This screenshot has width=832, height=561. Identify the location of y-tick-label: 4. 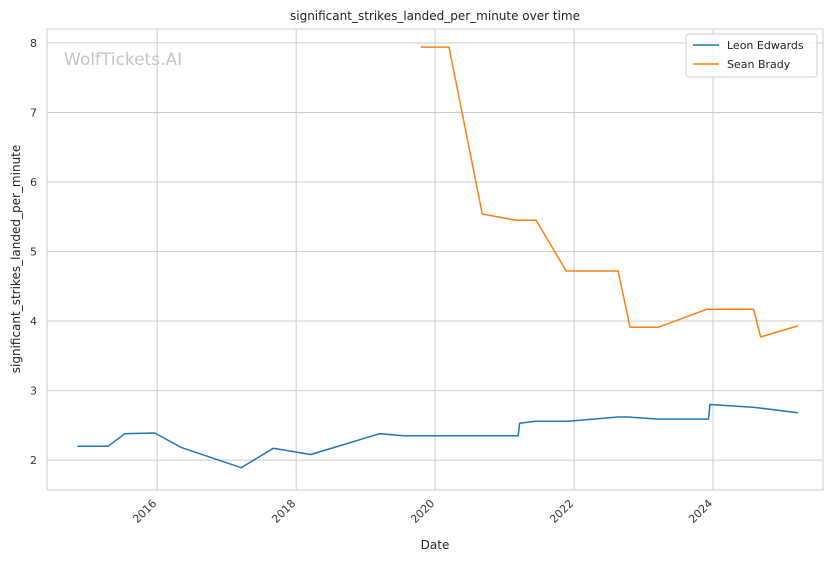
(33, 321).